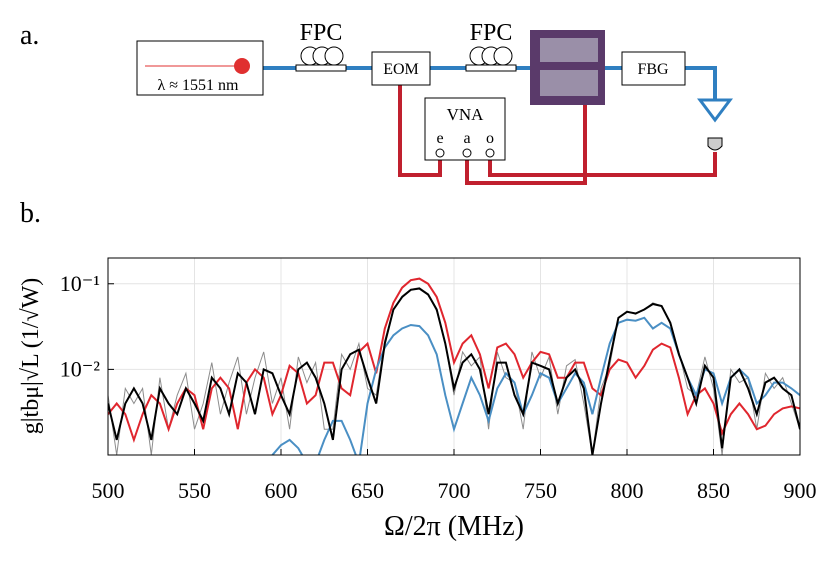 The image size is (830, 574). Describe the element at coordinates (627, 490) in the screenshot. I see `x-tick-label: 800` at that location.